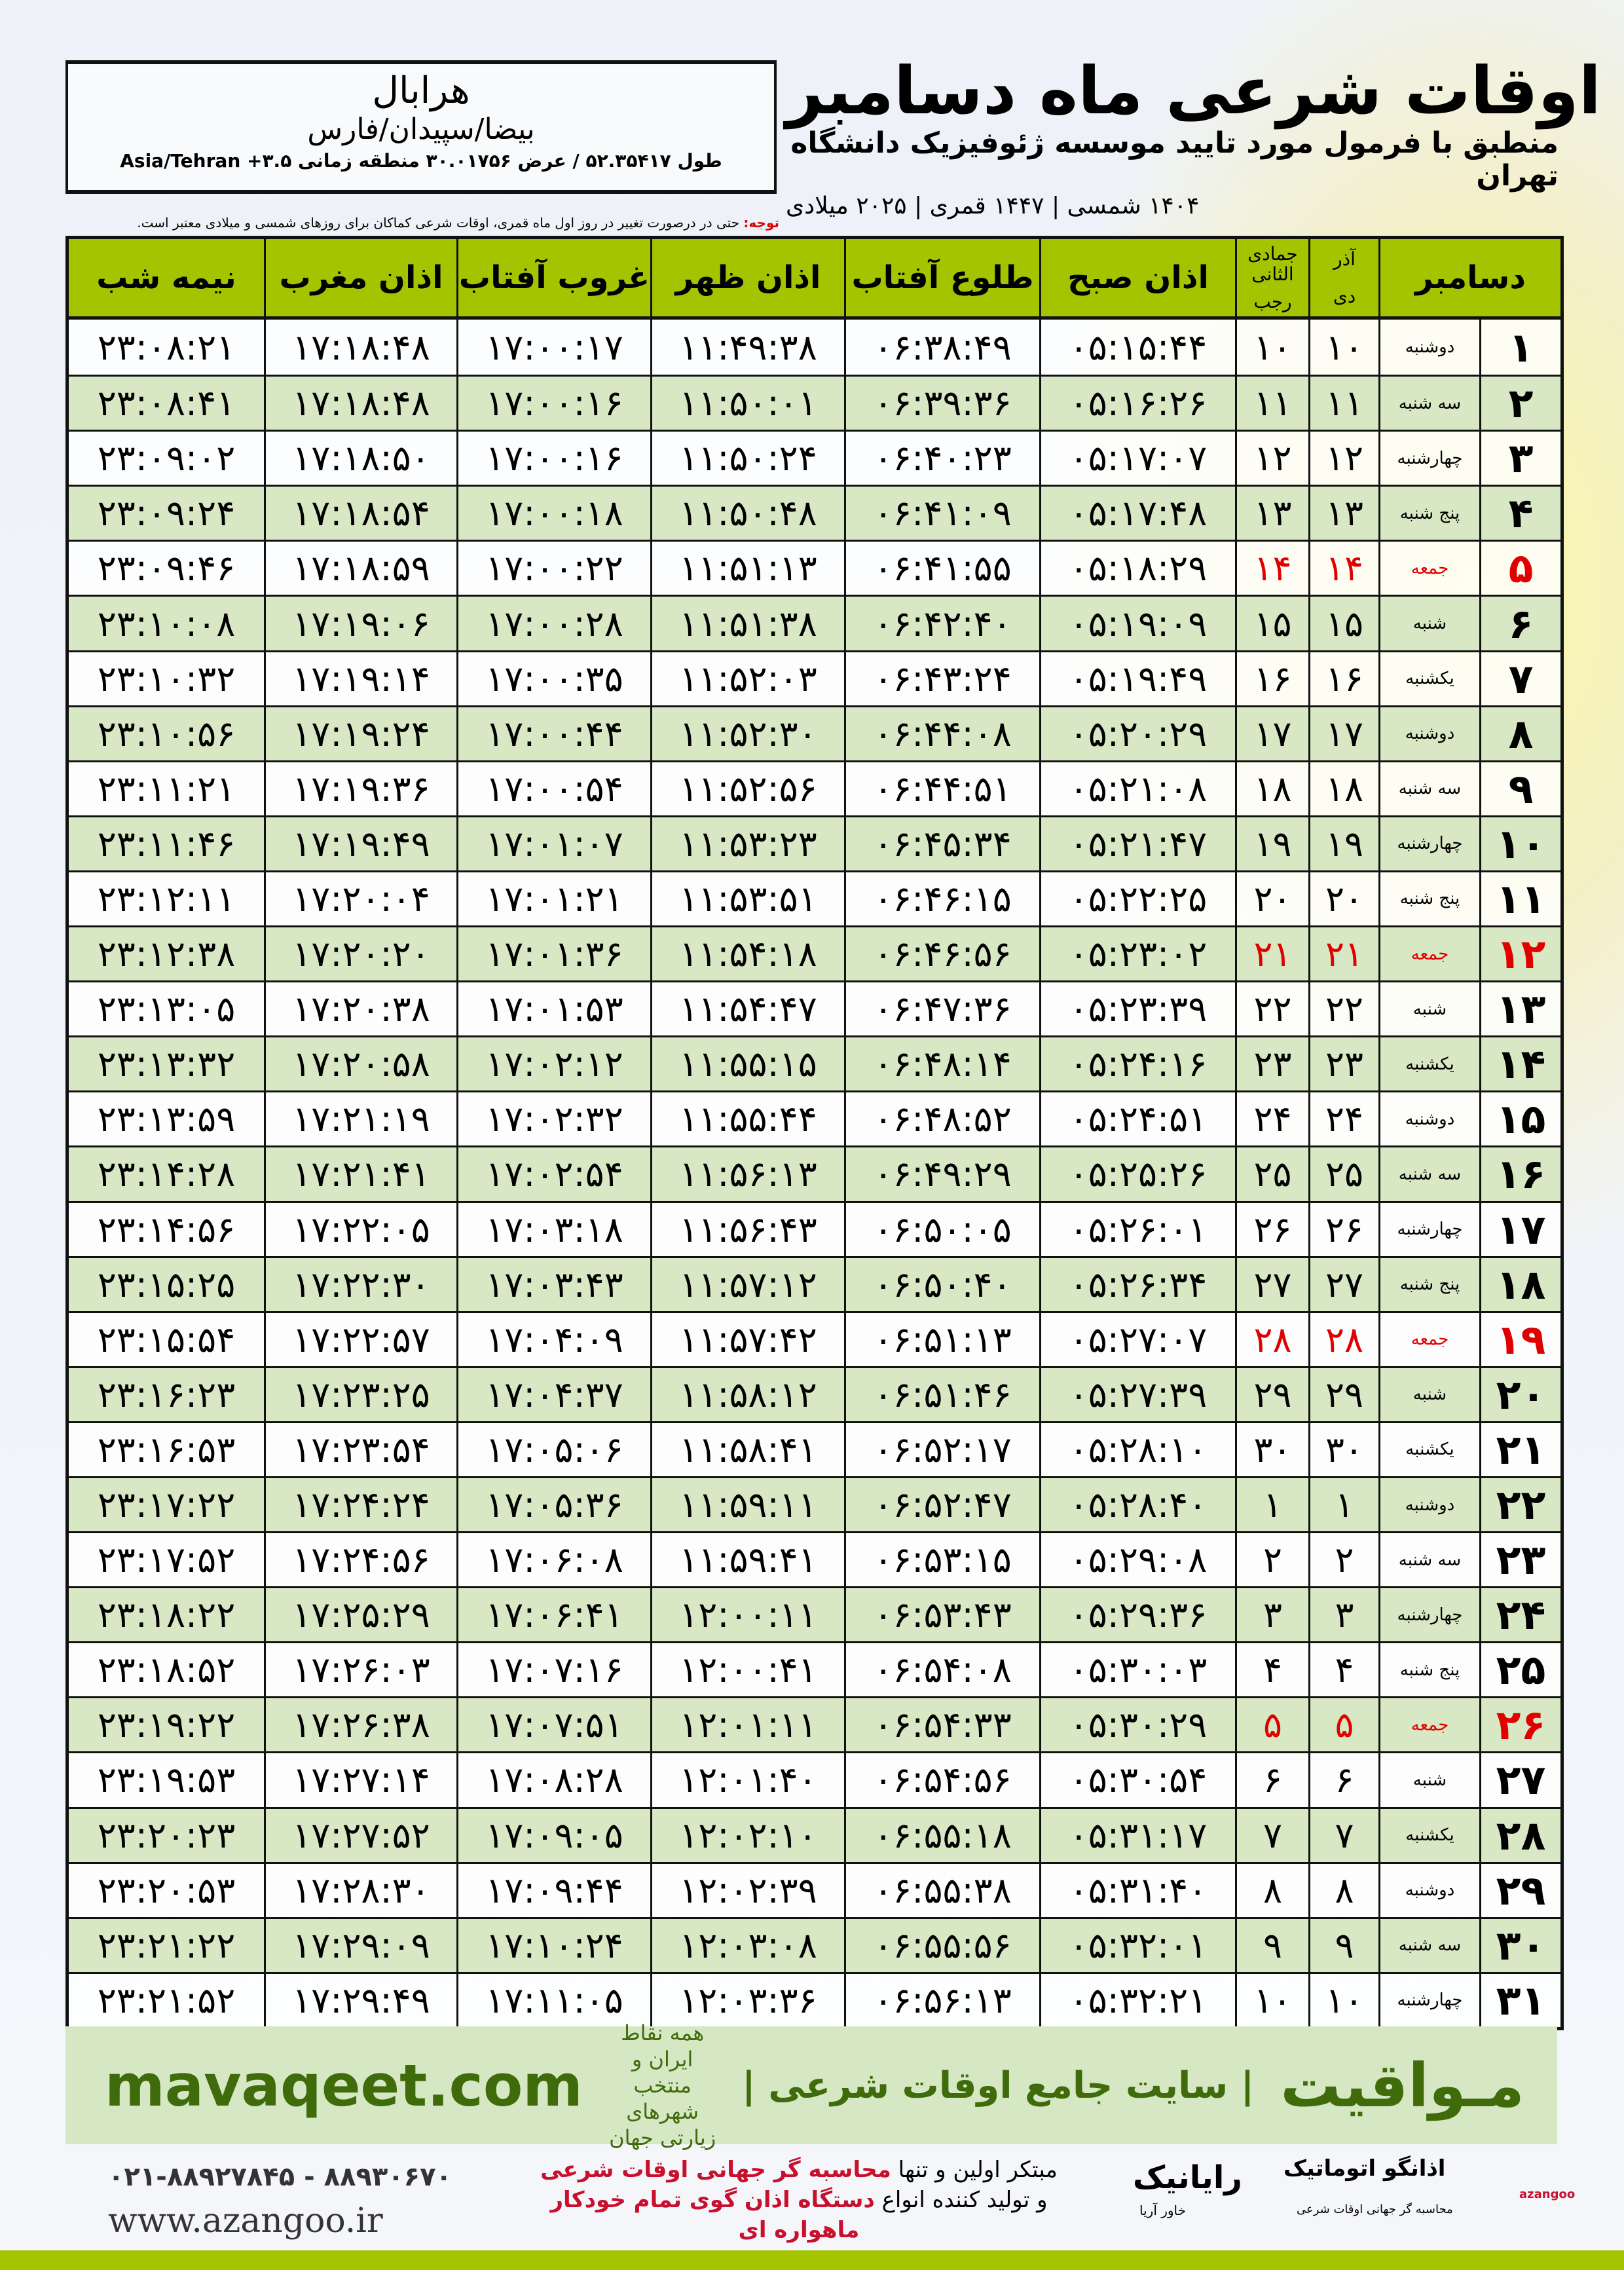  I want to click on cell-dhuhr: ۱۲:۰۳:۳۶, so click(747, 2000).